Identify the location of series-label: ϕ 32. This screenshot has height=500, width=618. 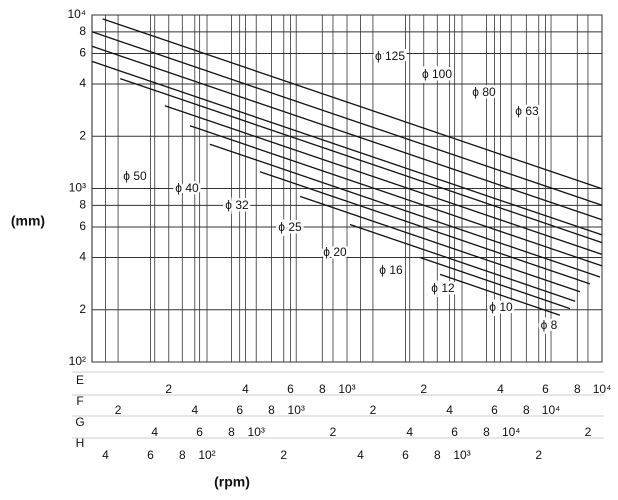
(237, 205).